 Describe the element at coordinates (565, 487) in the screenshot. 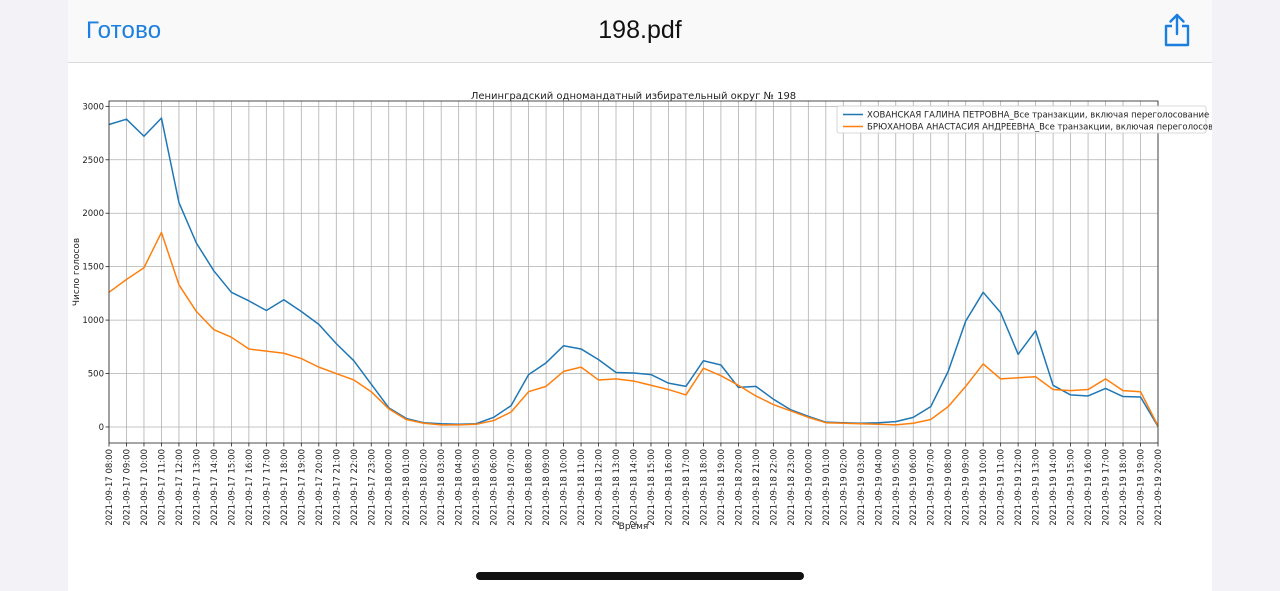

I see `x-tick-label: 2021-09-18 10:00` at that location.